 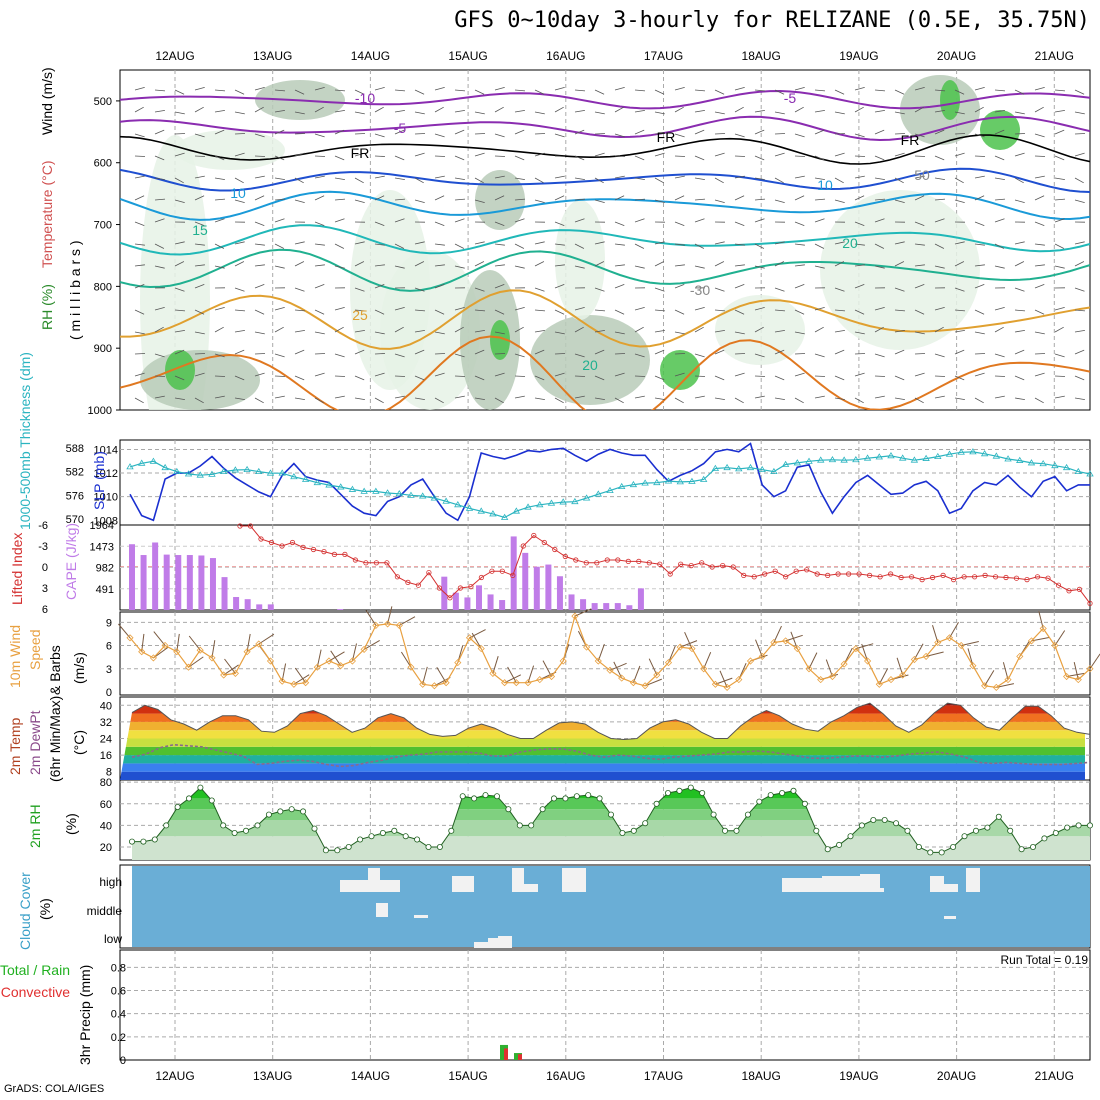 I want to click on rh-shading, so click(x=1000, y=130).